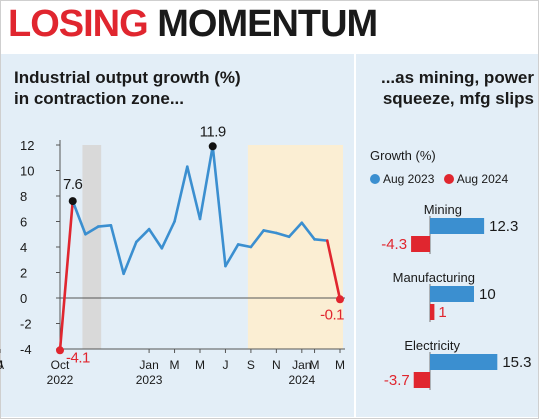 The width and height of the screenshot is (539, 419). What do you see at coordinates (397, 380) in the screenshot?
I see `bar-label-aug2024-2: -3.7` at bounding box center [397, 380].